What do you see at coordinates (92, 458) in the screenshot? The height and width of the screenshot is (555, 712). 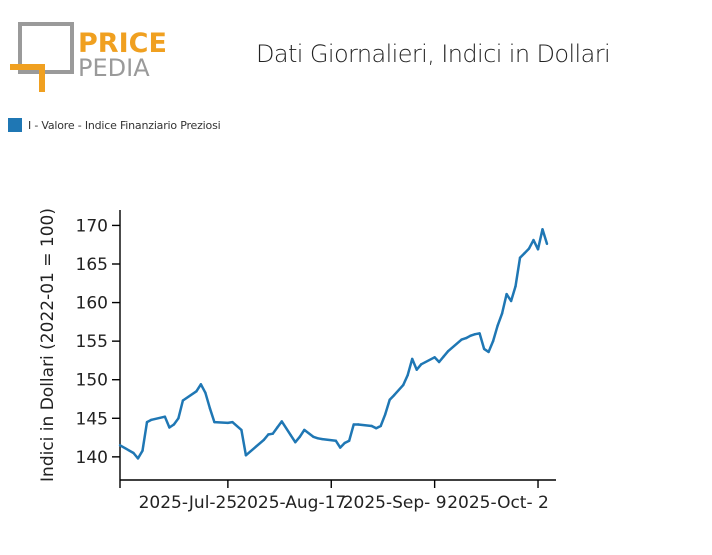 I see `y-tick-label: 140` at bounding box center [92, 458].